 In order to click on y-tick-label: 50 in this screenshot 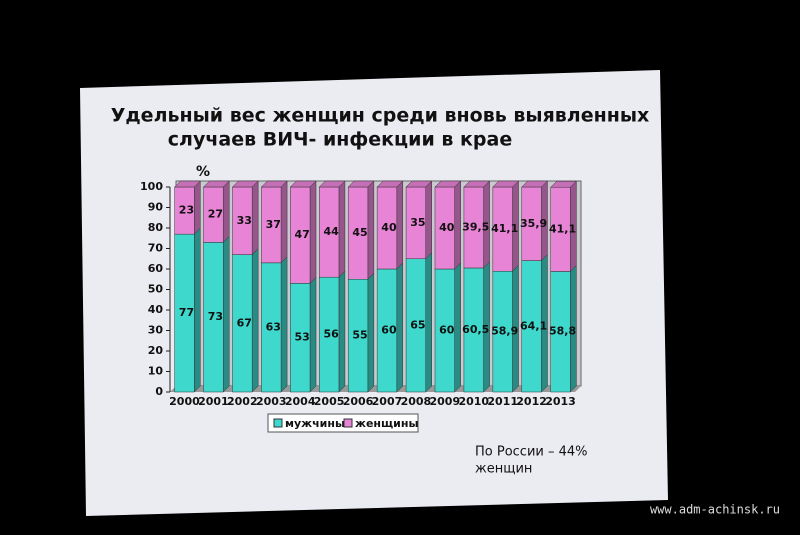, I will do `click(156, 289)`.